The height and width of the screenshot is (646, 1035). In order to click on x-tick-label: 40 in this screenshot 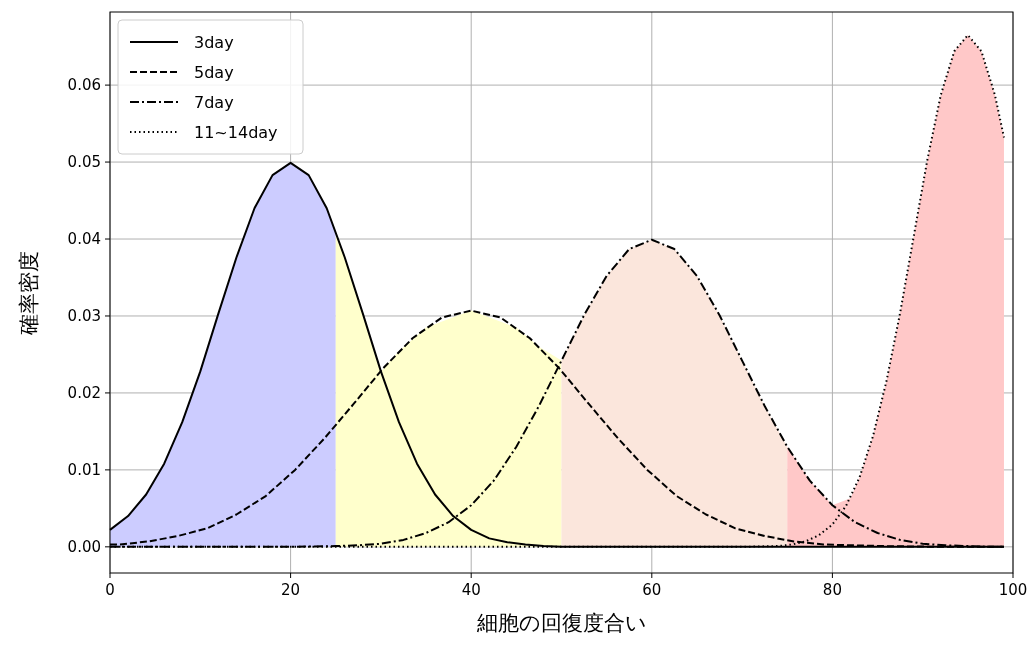, I will do `click(471, 590)`.